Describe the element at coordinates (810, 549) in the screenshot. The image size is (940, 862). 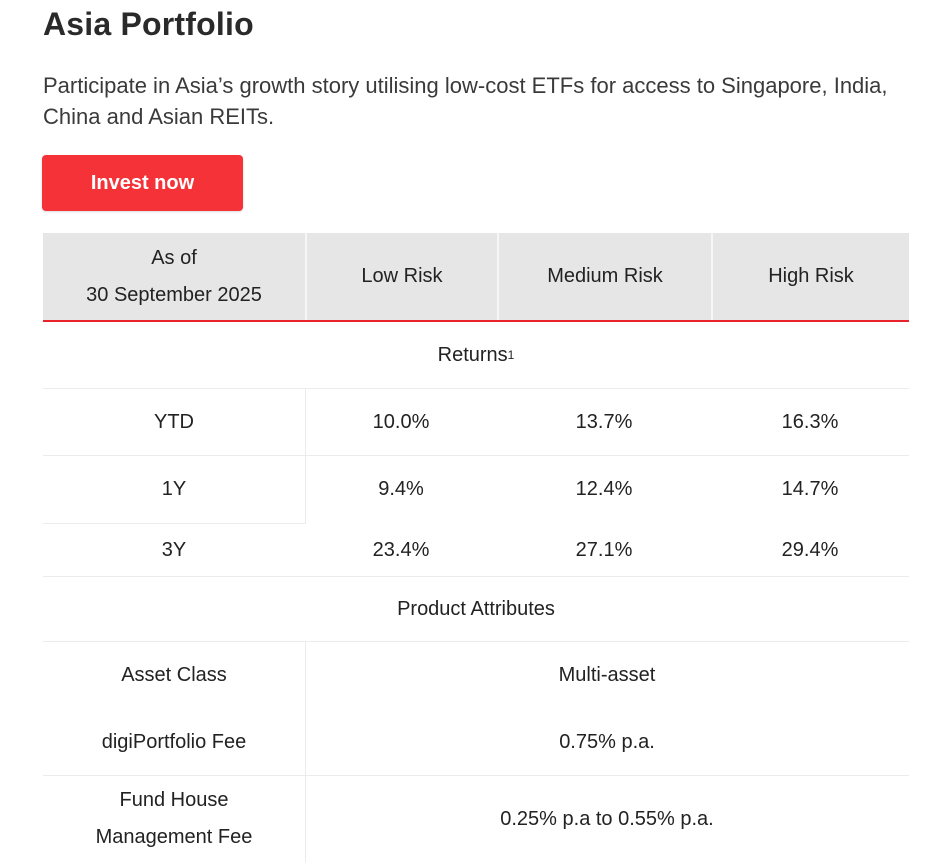
I see `high-risk-value: 29.4%` at that location.